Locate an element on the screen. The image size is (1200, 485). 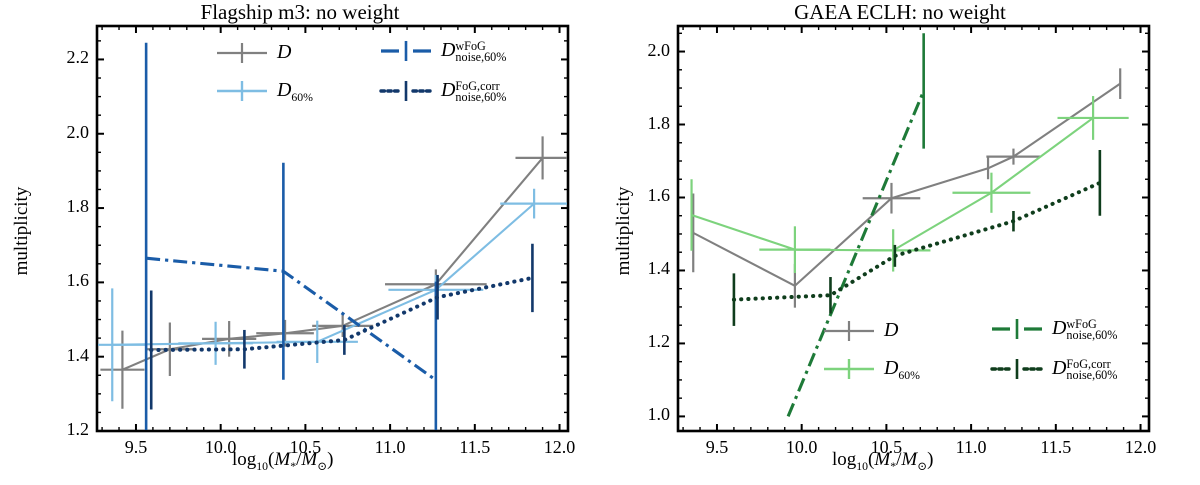
x-label-msun-right: M is located at coordinates (909, 459).